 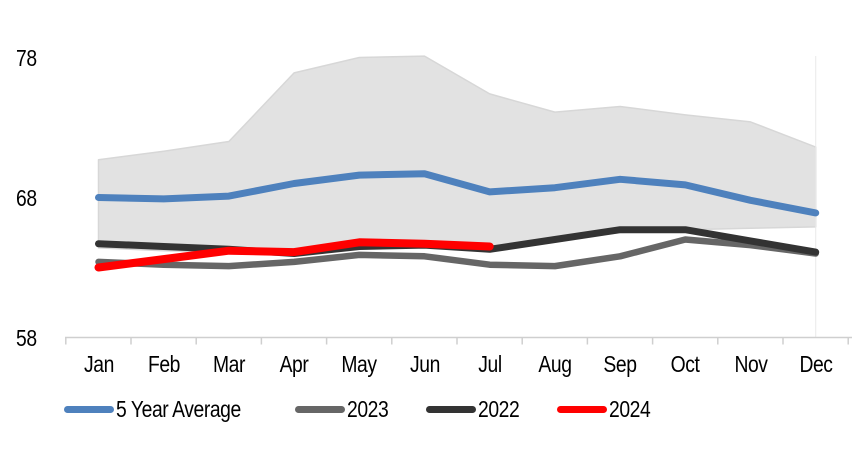 What do you see at coordinates (581, 409) in the screenshot?
I see `legend-swatch-2024` at bounding box center [581, 409].